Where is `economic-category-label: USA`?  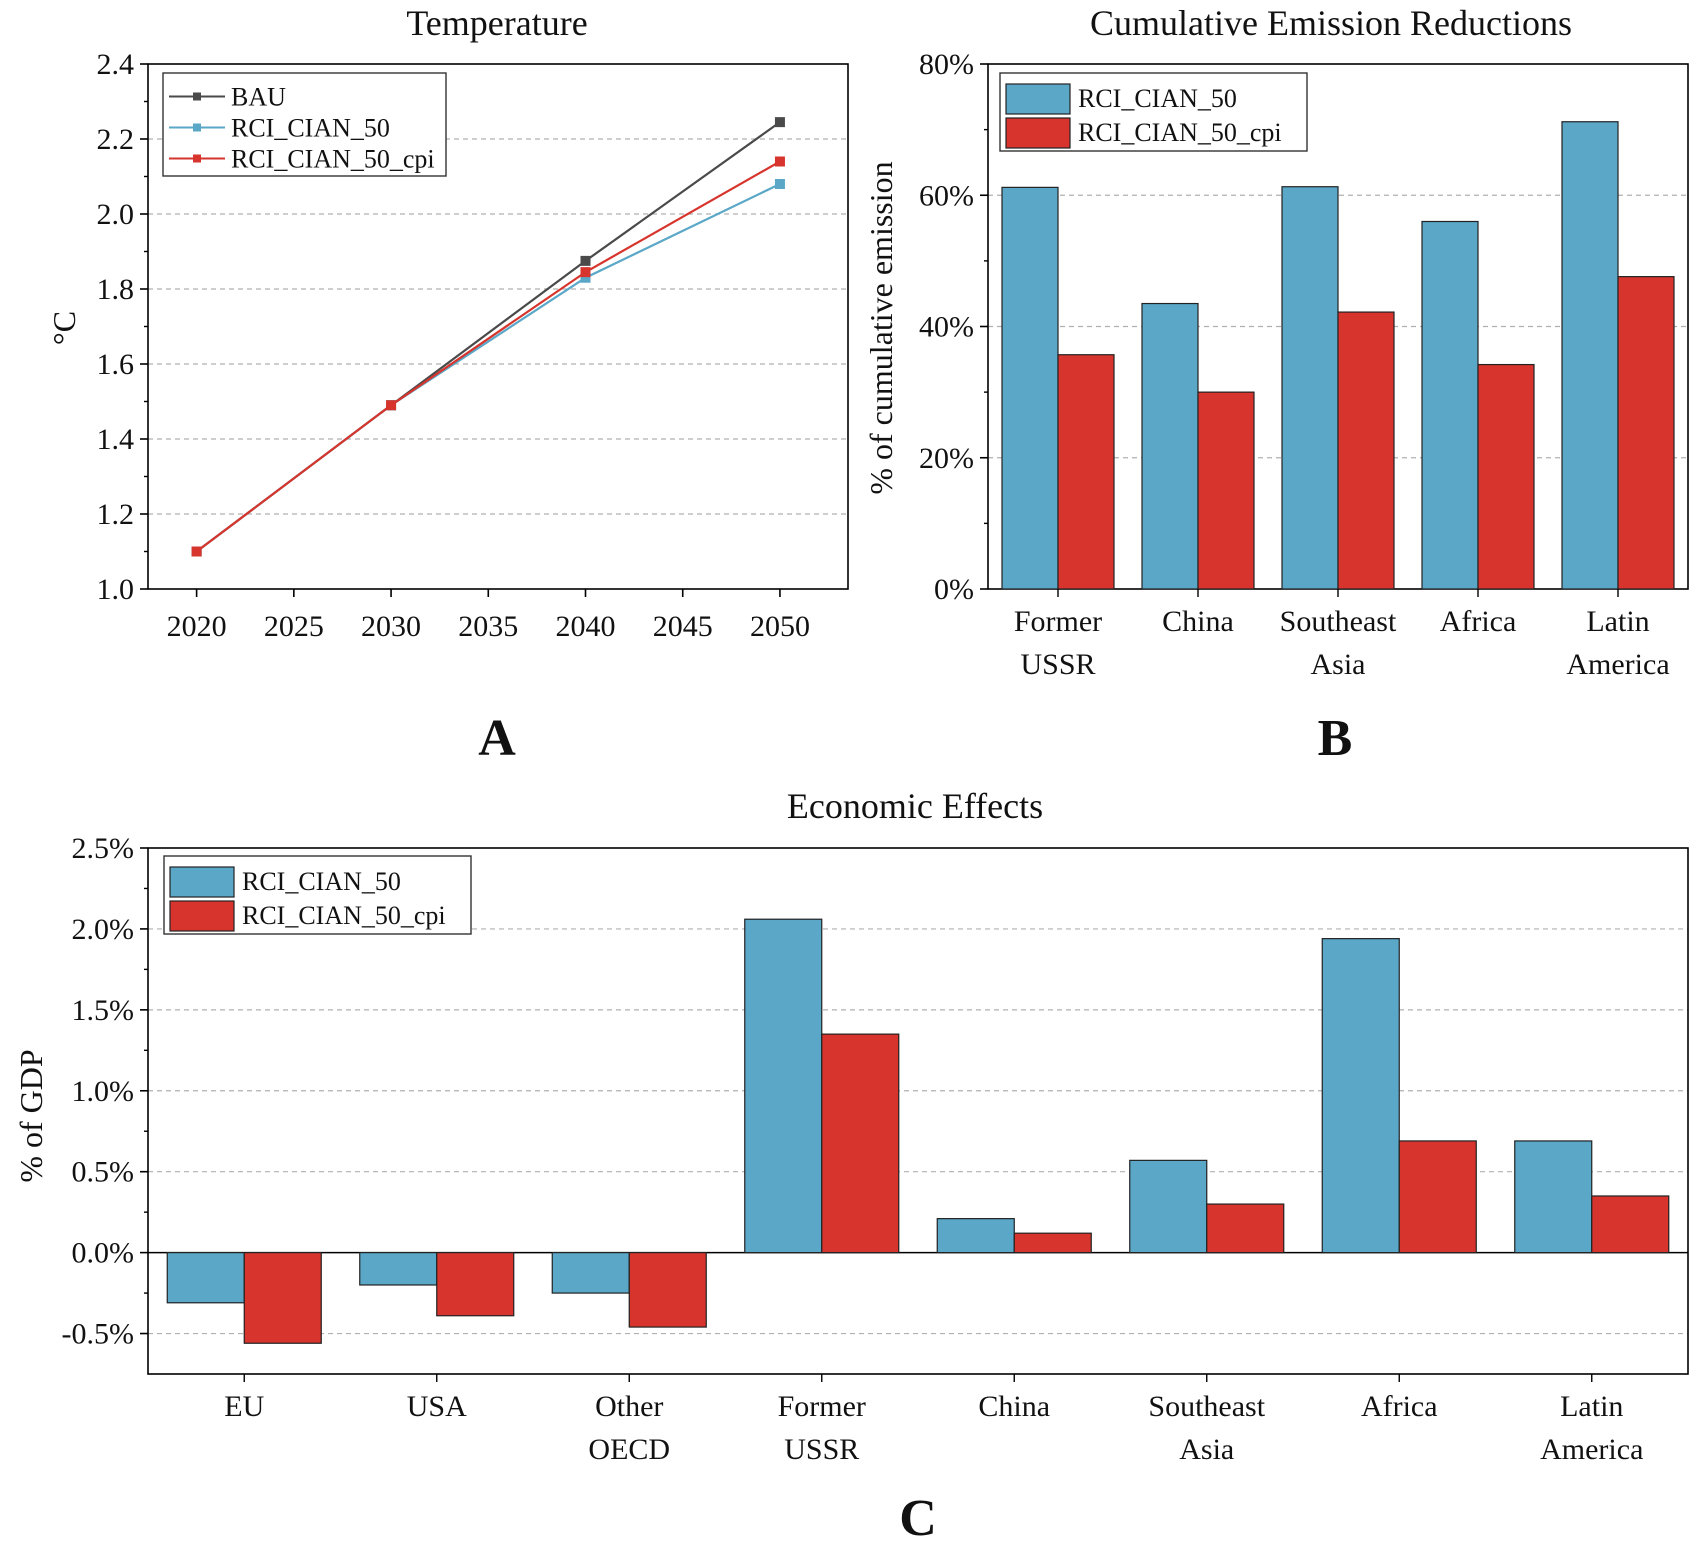 economic-category-label: USA is located at coordinates (437, 1406).